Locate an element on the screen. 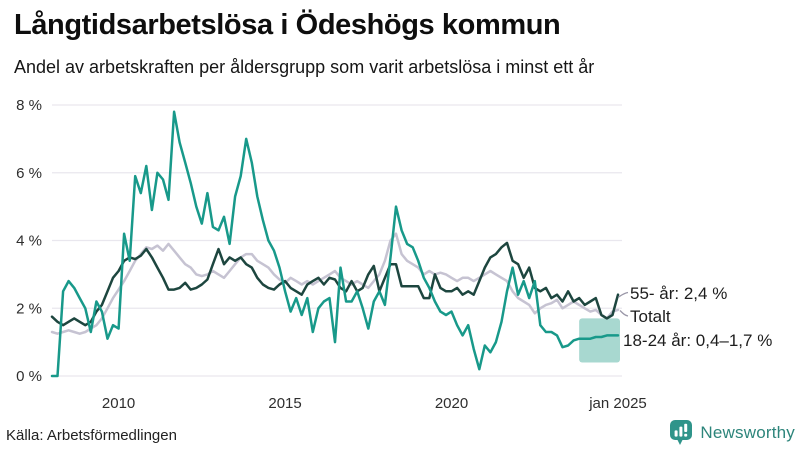 This screenshot has height=450, width=800. y-axis-tick-label: 0 % is located at coordinates (29, 376).